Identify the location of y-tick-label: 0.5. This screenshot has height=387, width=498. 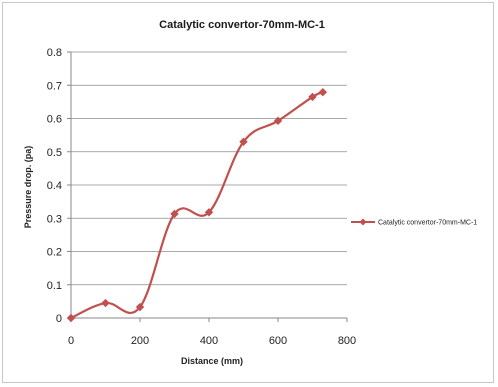
(54, 153).